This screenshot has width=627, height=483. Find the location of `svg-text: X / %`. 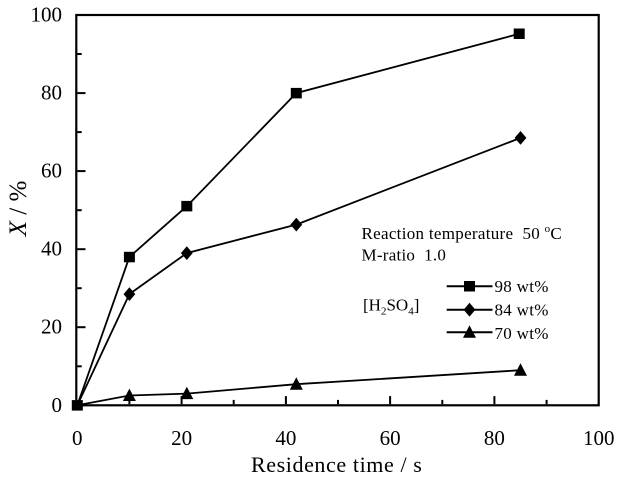

svg-text: X / % is located at coordinates (18, 209).